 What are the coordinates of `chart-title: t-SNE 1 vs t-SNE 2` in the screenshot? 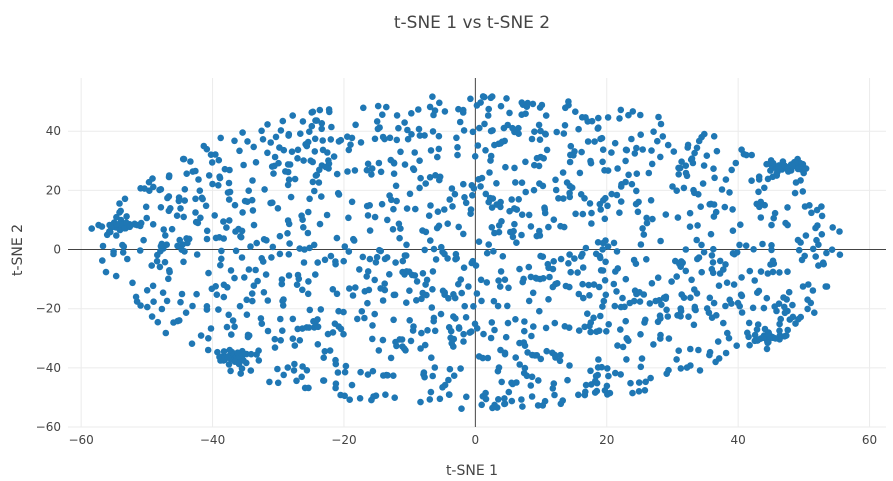 It's located at (472, 23).